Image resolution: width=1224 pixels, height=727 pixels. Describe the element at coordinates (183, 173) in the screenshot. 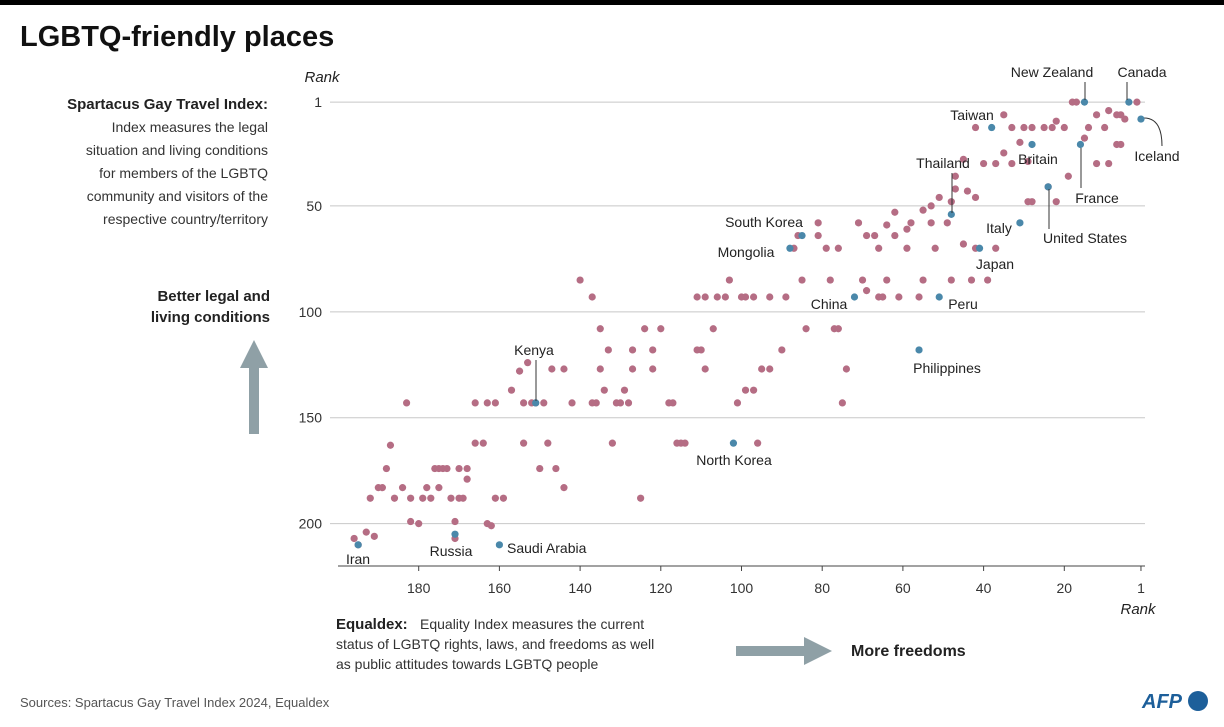

I see `y-description-line: for members of the LGBTQ` at that location.